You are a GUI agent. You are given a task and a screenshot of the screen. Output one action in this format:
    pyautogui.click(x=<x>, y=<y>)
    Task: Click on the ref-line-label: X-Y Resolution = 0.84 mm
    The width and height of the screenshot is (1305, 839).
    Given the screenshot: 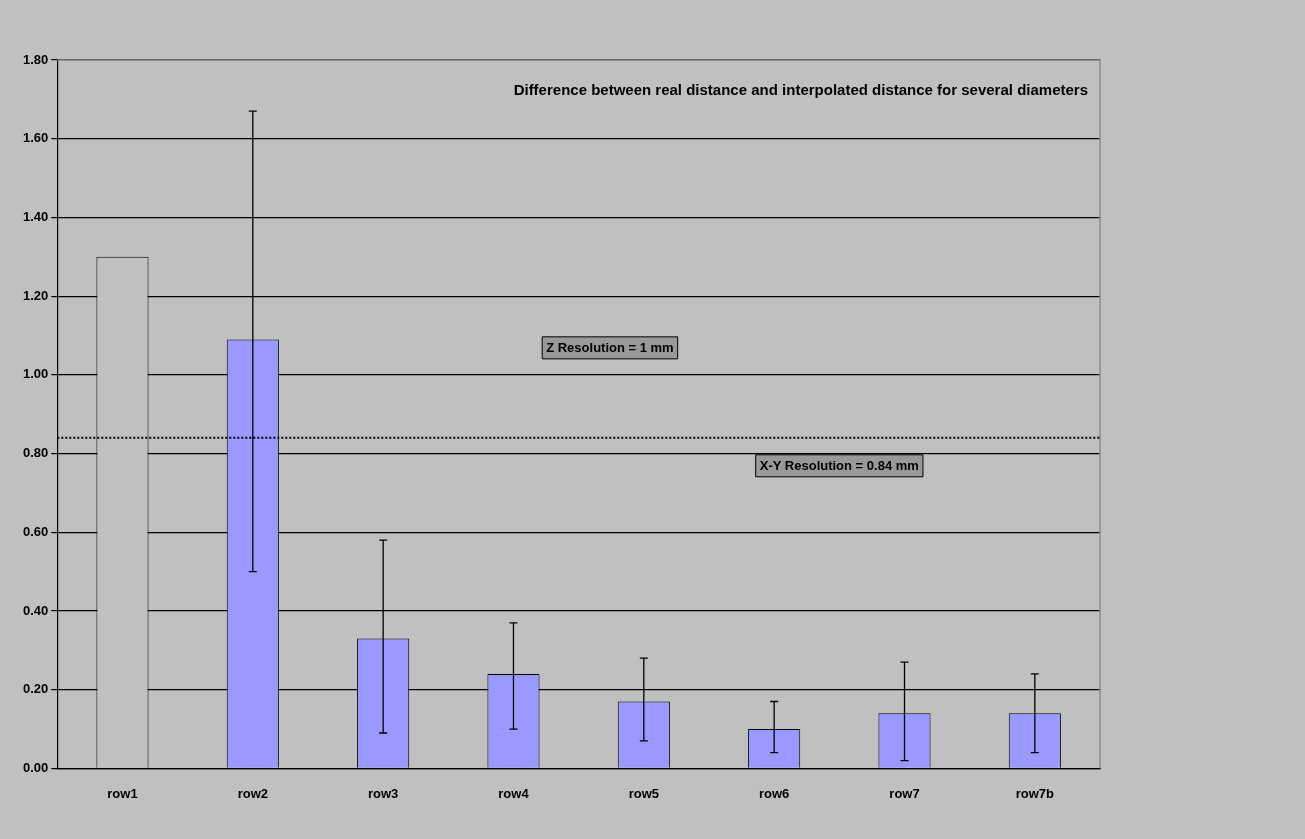 What is the action you would take?
    pyautogui.click(x=839, y=466)
    